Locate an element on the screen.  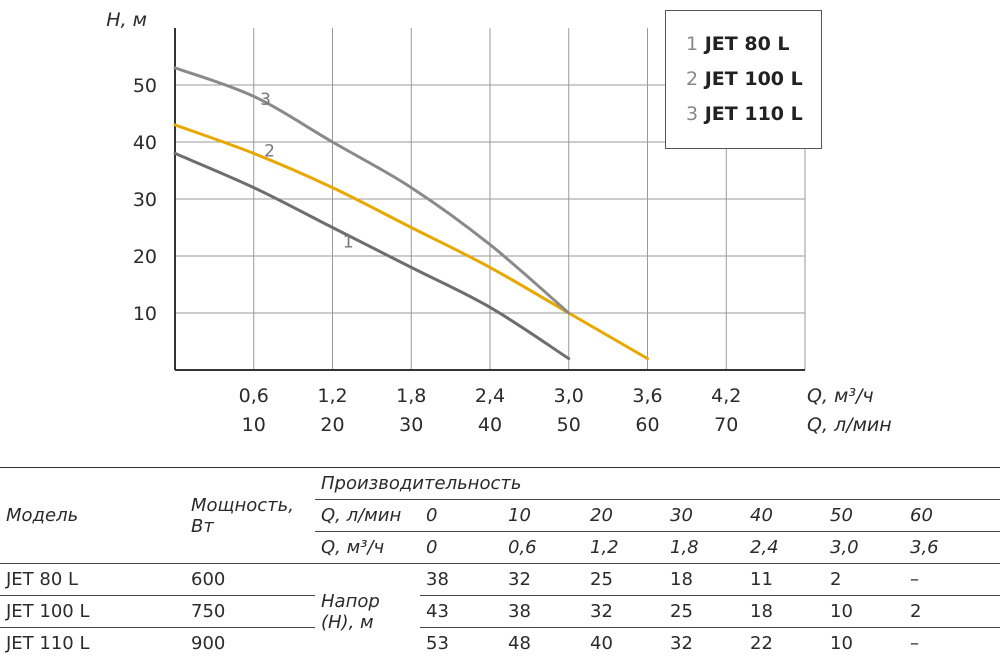
head-label: Напор (H), м is located at coordinates (367, 611).